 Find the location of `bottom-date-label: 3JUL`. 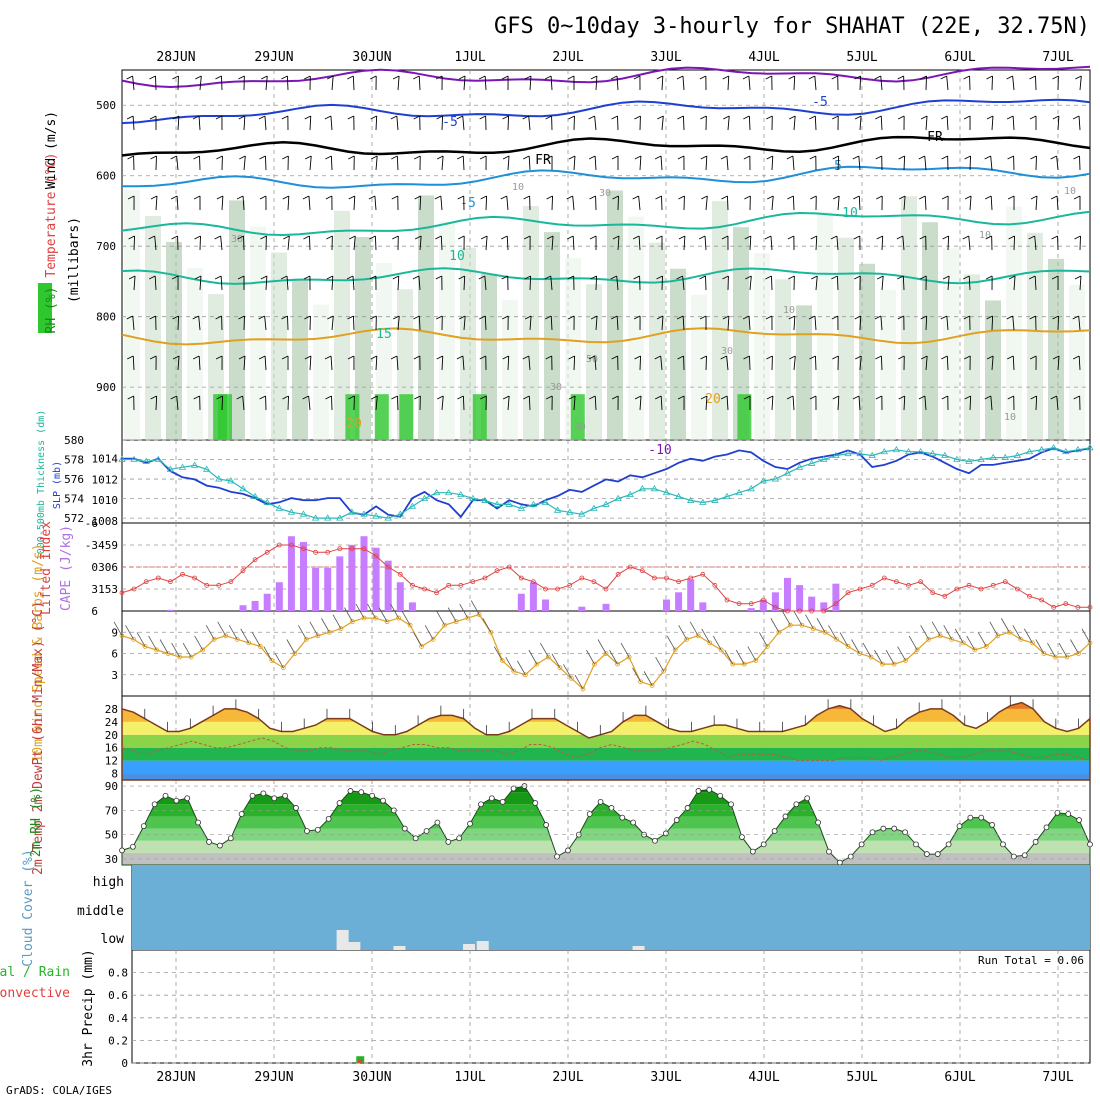

bottom-date-label: 3JUL is located at coordinates (665, 1077).